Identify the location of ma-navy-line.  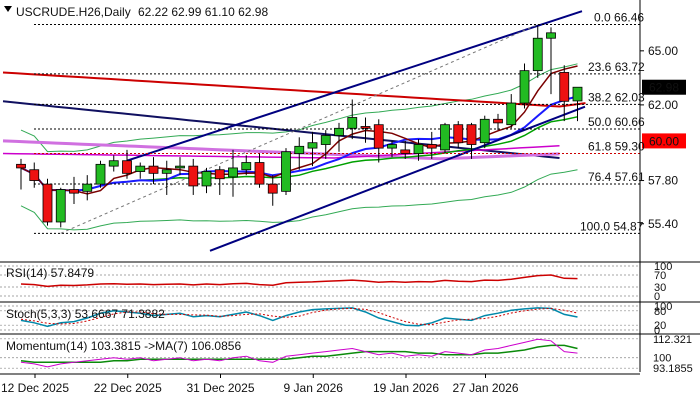
(281, 129).